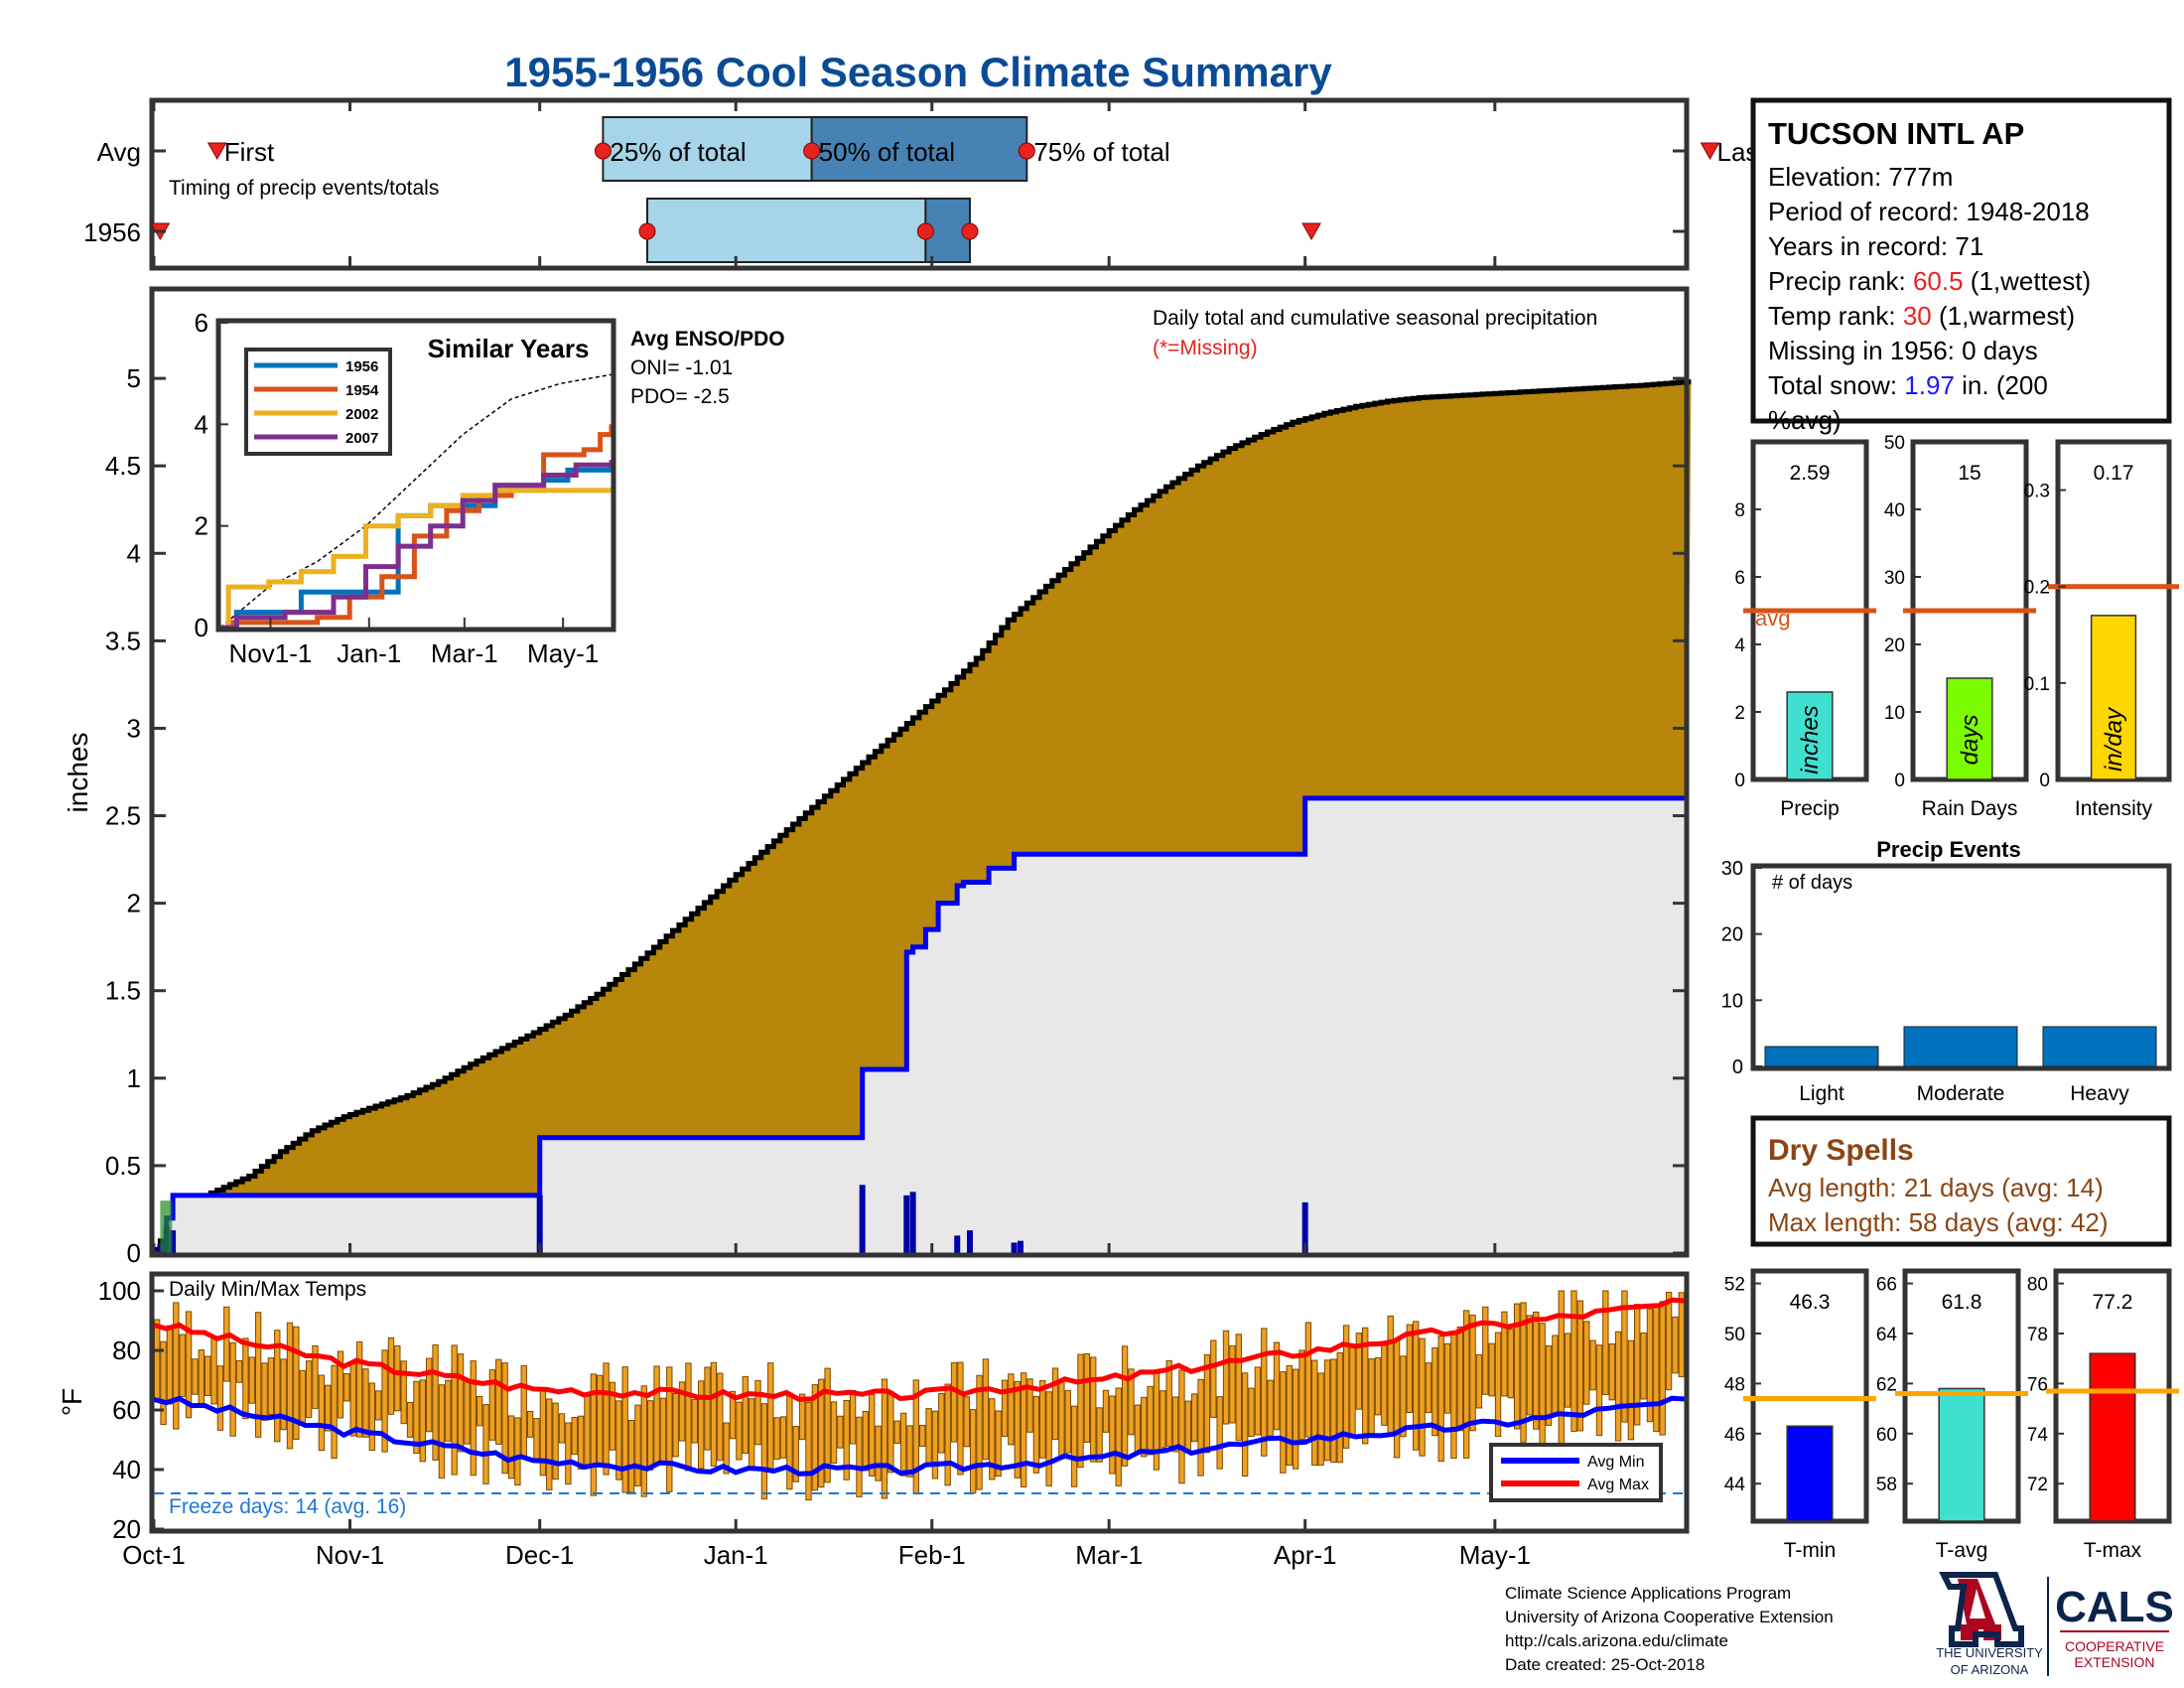  Describe the element at coordinates (603, 151) in the screenshot. I see `avg-p25-dot` at that location.